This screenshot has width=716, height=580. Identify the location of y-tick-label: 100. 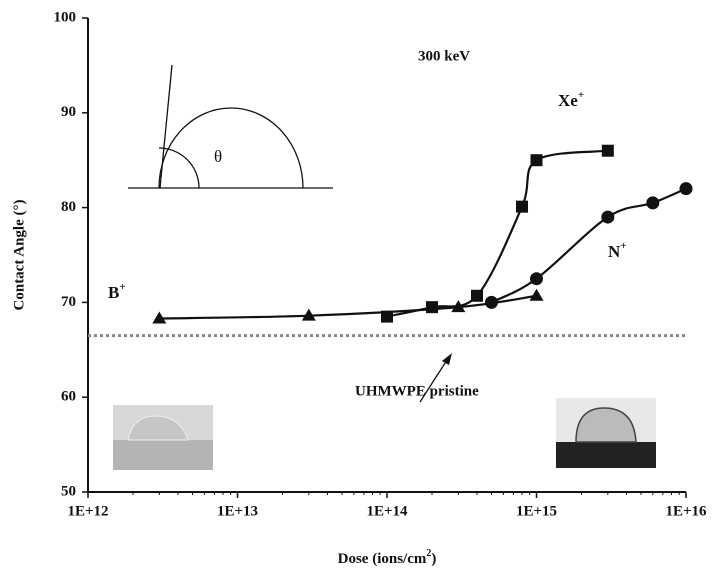
(65, 17).